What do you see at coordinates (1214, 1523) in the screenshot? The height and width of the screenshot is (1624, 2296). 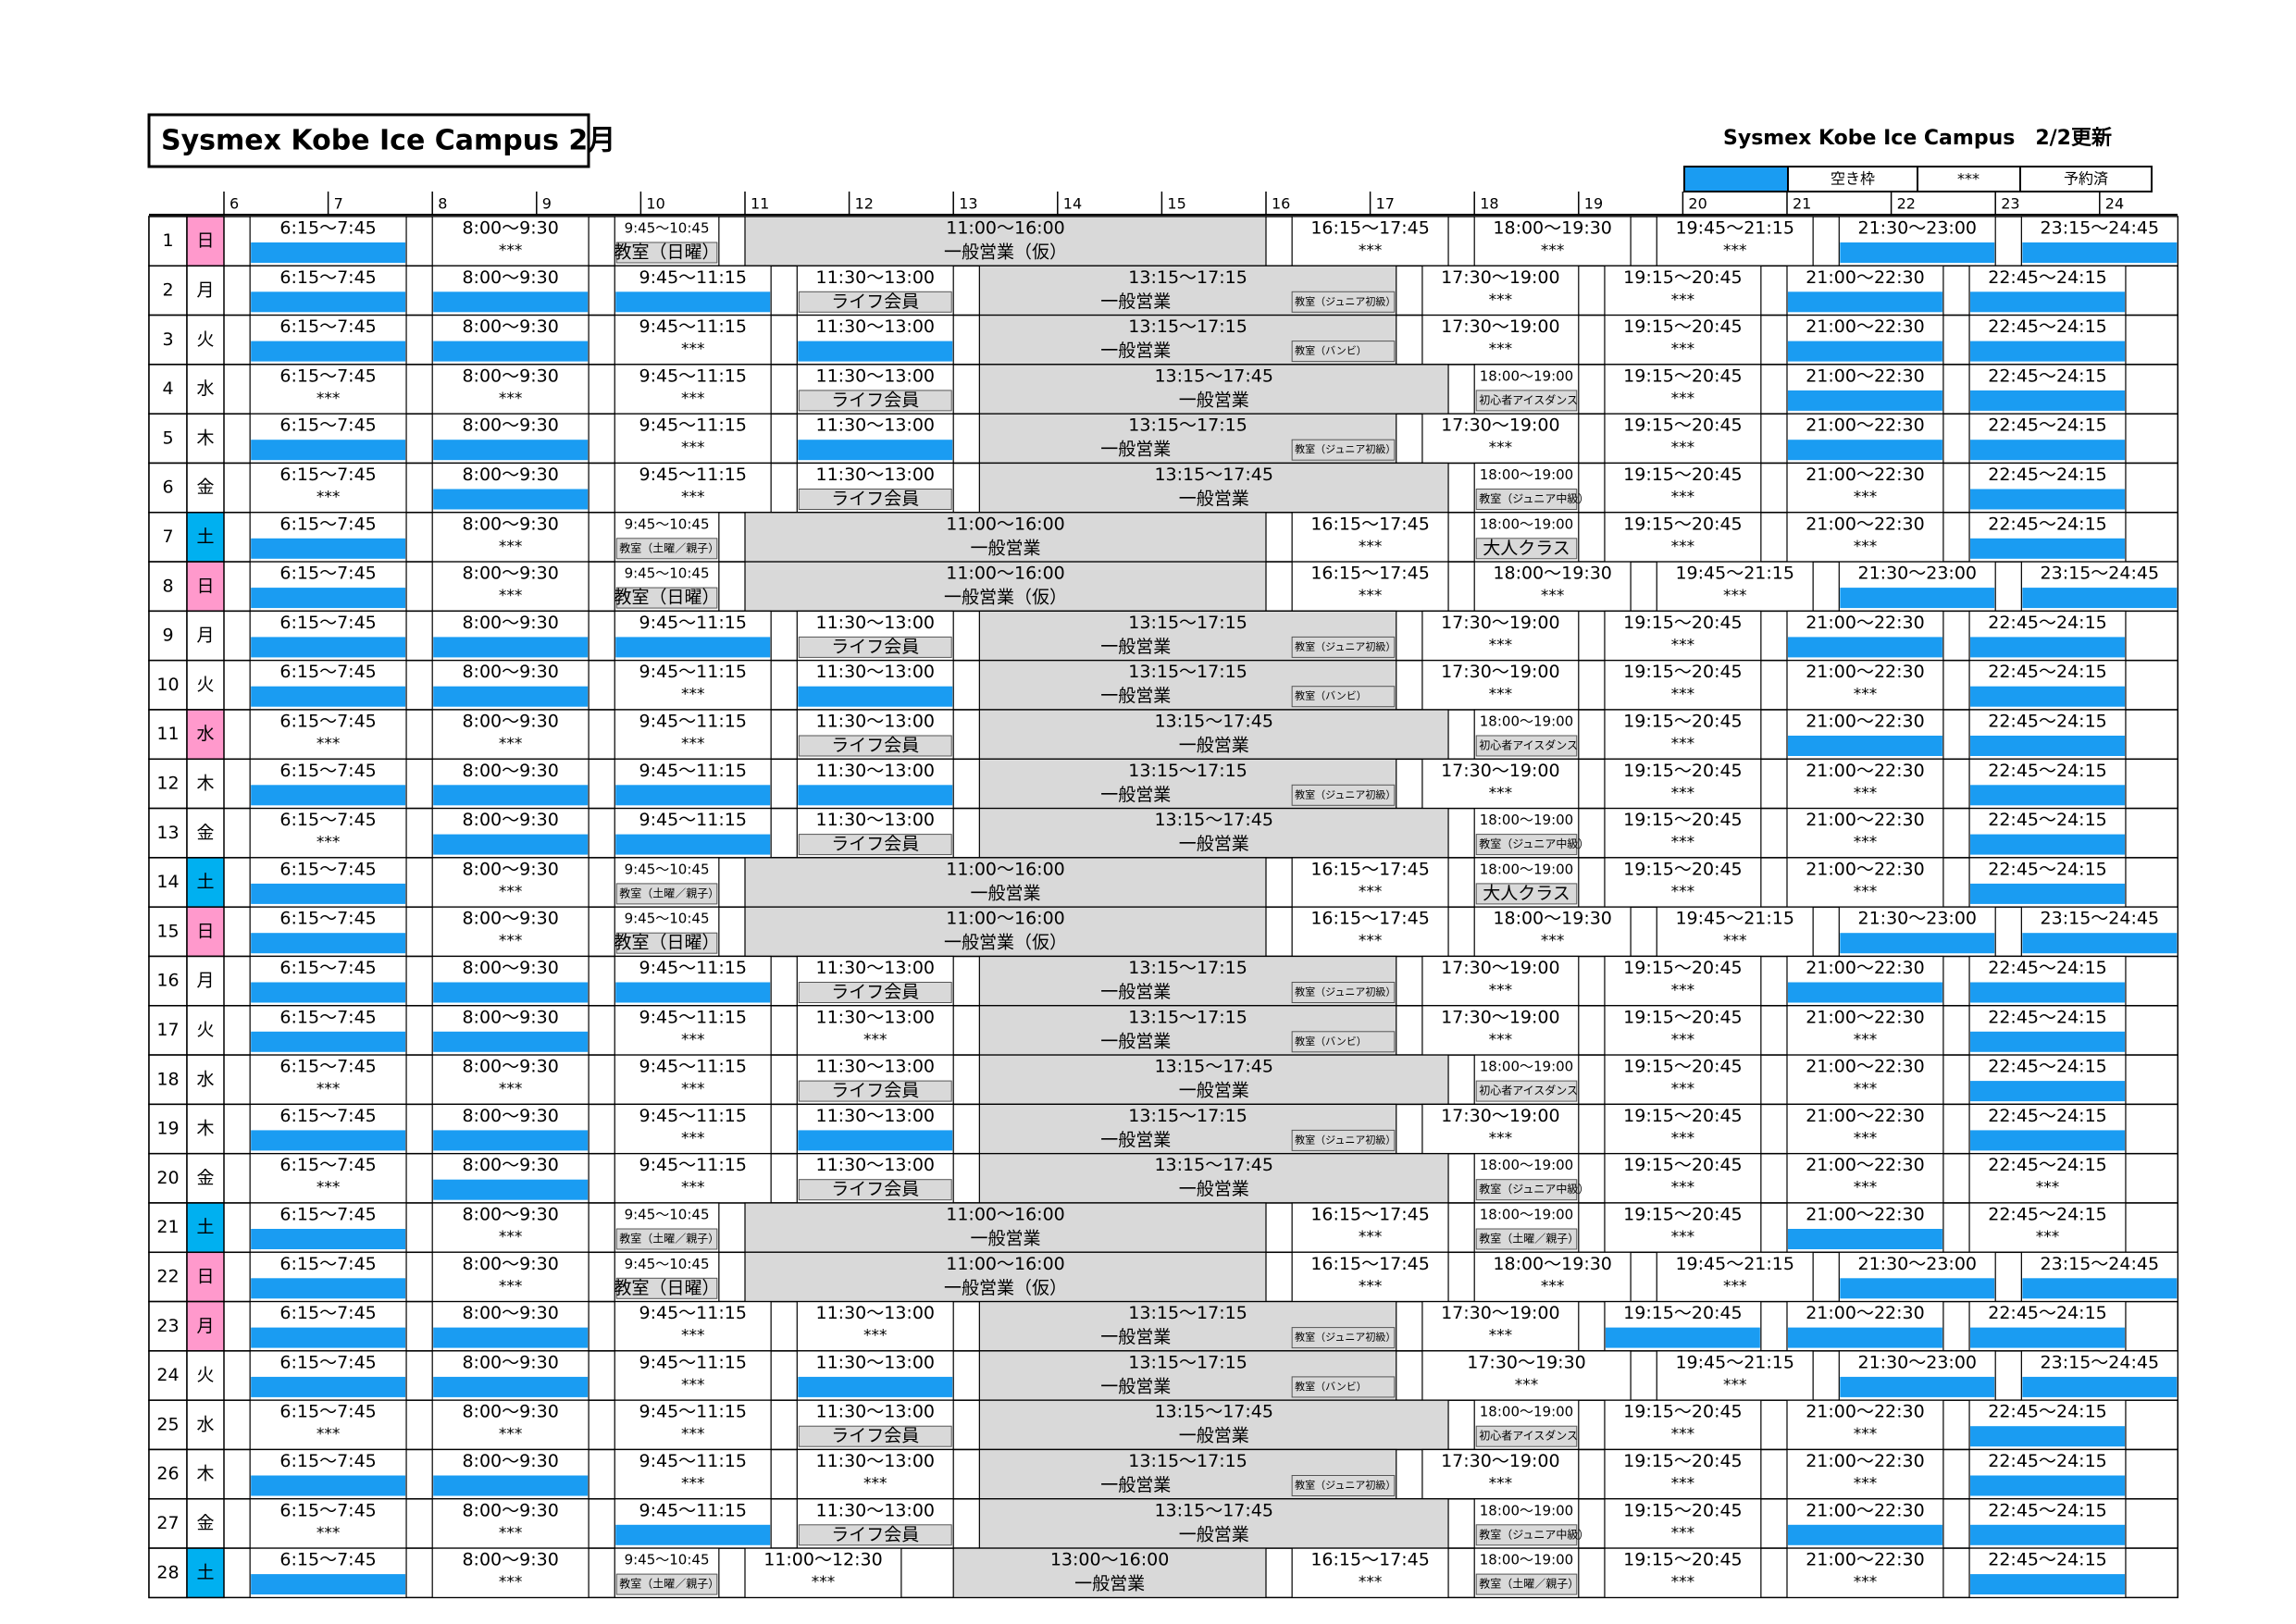 I see `general-session-block` at bounding box center [1214, 1523].